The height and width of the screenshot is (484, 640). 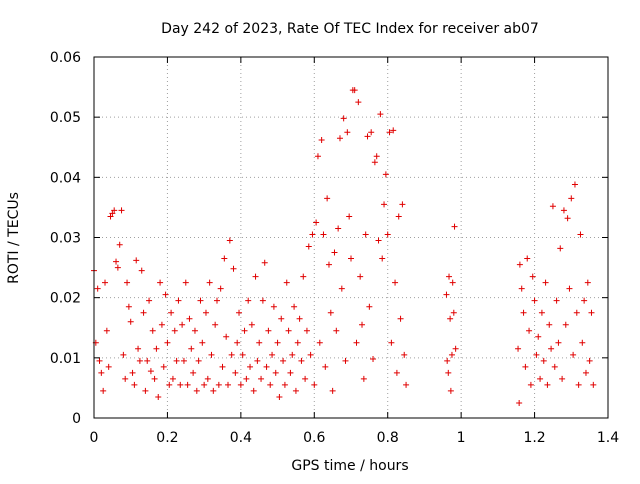 What do you see at coordinates (65, 178) in the screenshot?
I see `y-tick-label: 0.04` at bounding box center [65, 178].